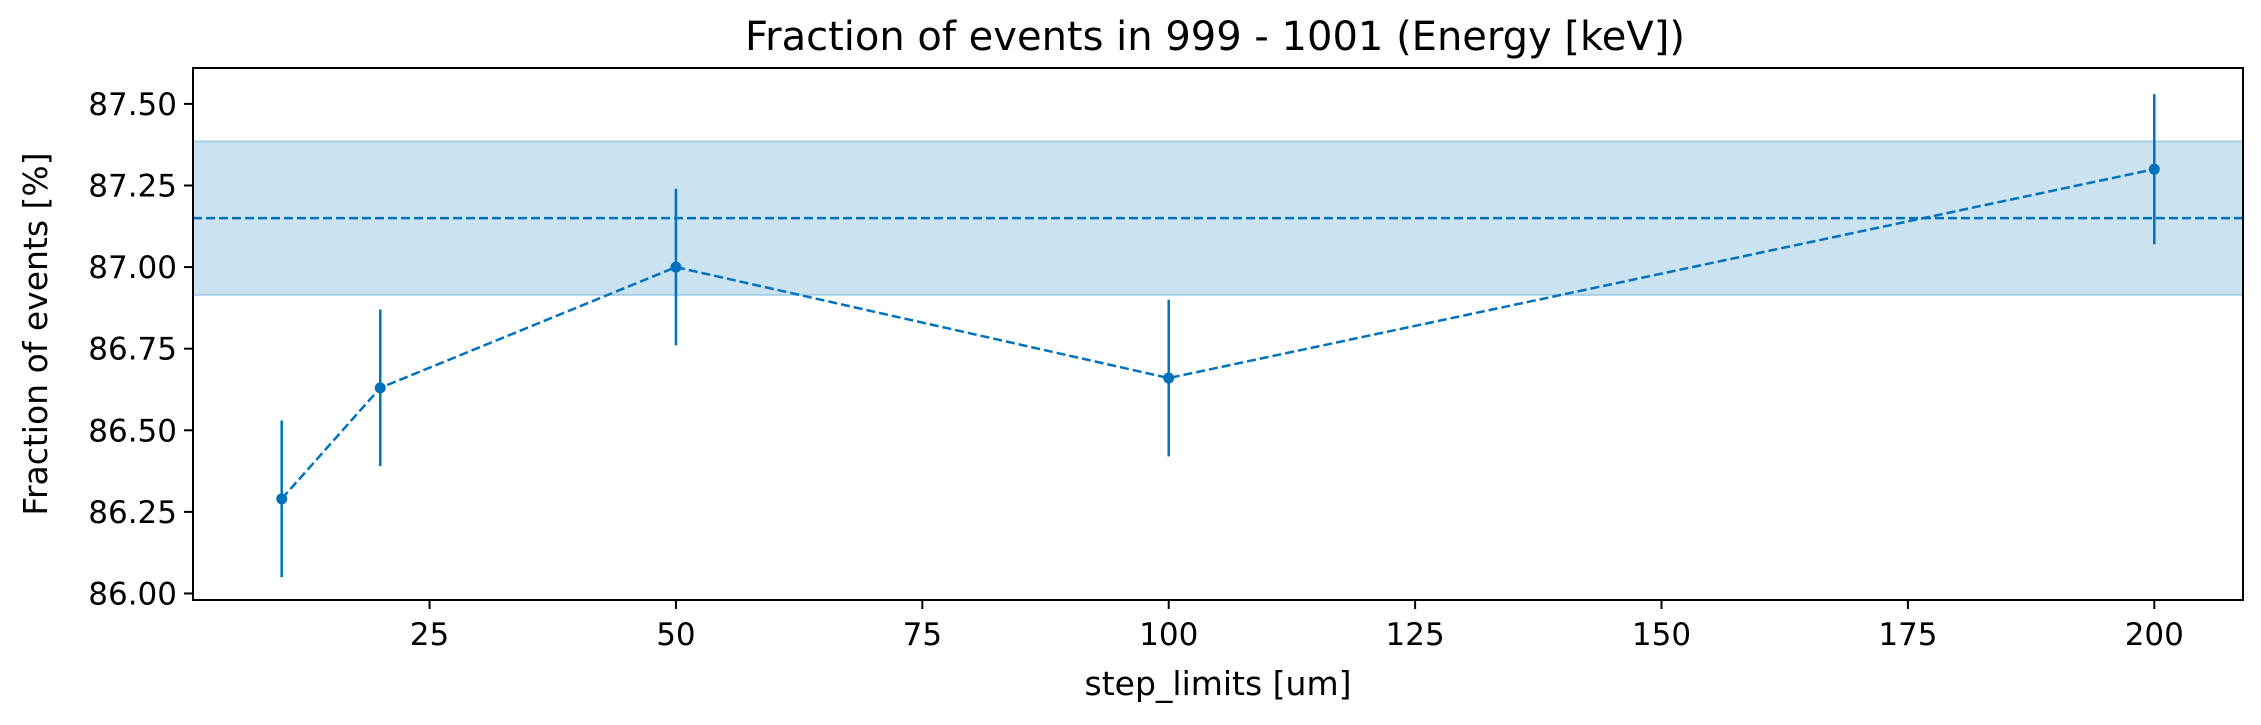 This screenshot has width=2261, height=725. I want to click on y-tick-label: 86.50, so click(132, 431).